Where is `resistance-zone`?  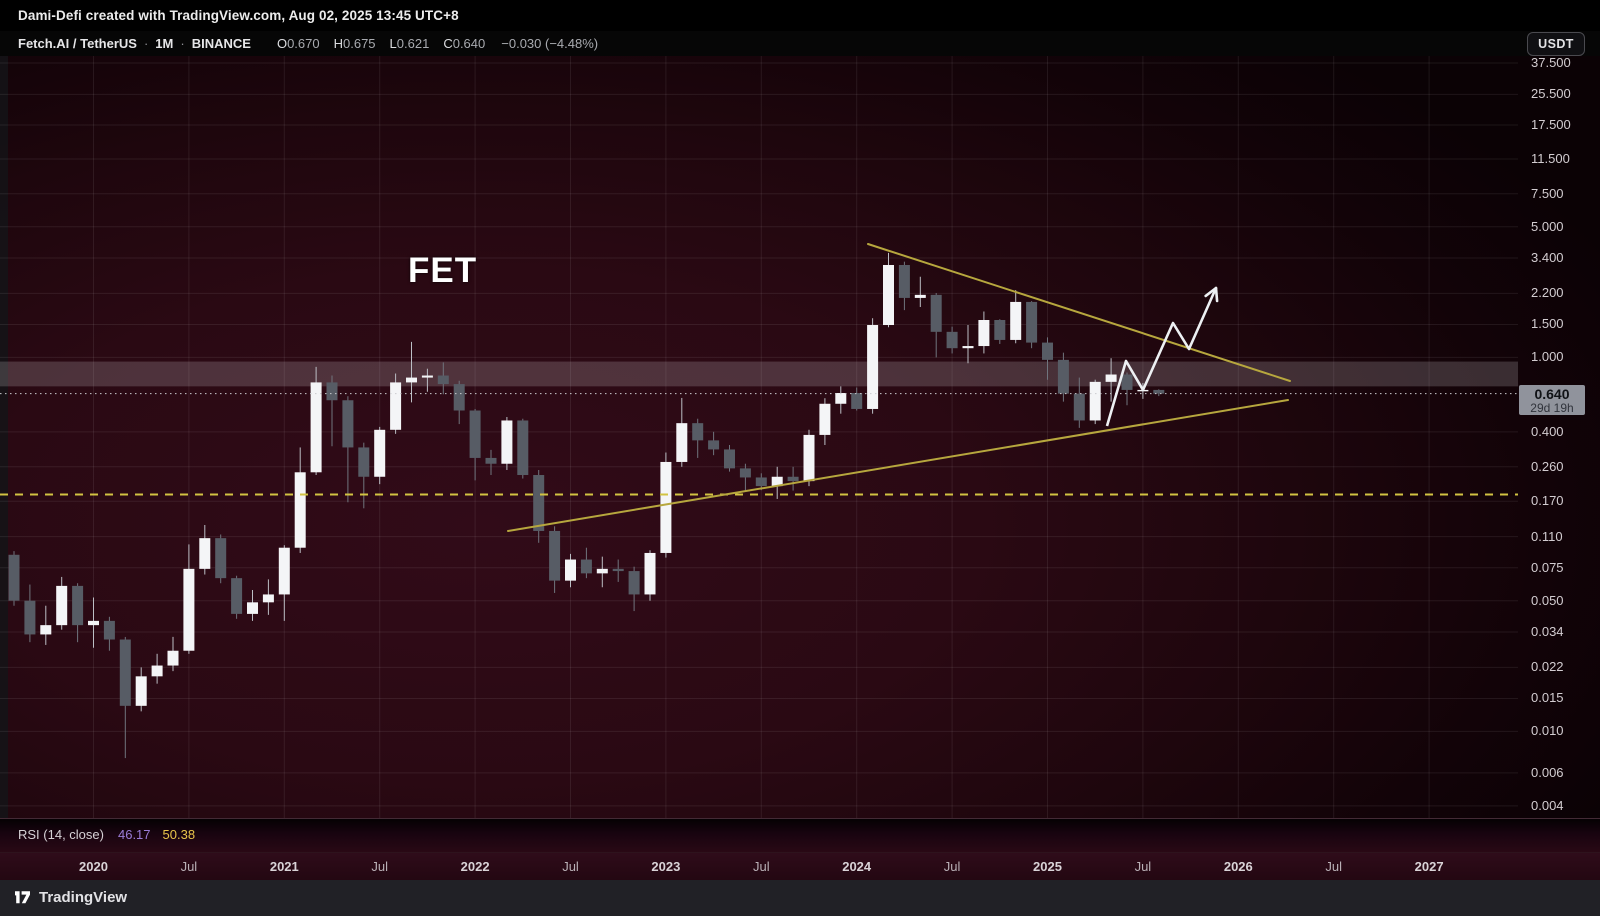
resistance-zone is located at coordinates (759, 374).